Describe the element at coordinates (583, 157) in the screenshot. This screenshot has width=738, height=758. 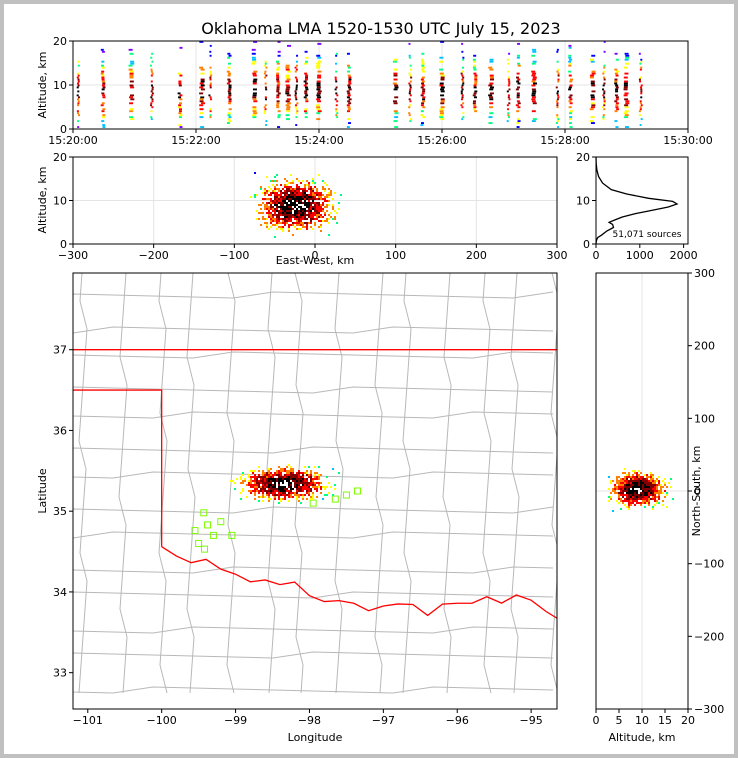
I see `hist-y-tick-label: 20` at that location.